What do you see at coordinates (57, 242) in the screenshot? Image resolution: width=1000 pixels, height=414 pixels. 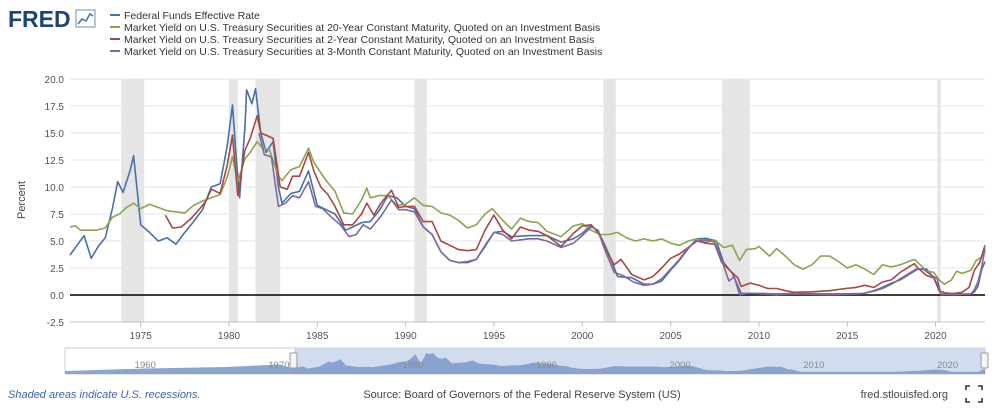 I see `y-tick-label: 5.0` at bounding box center [57, 242].